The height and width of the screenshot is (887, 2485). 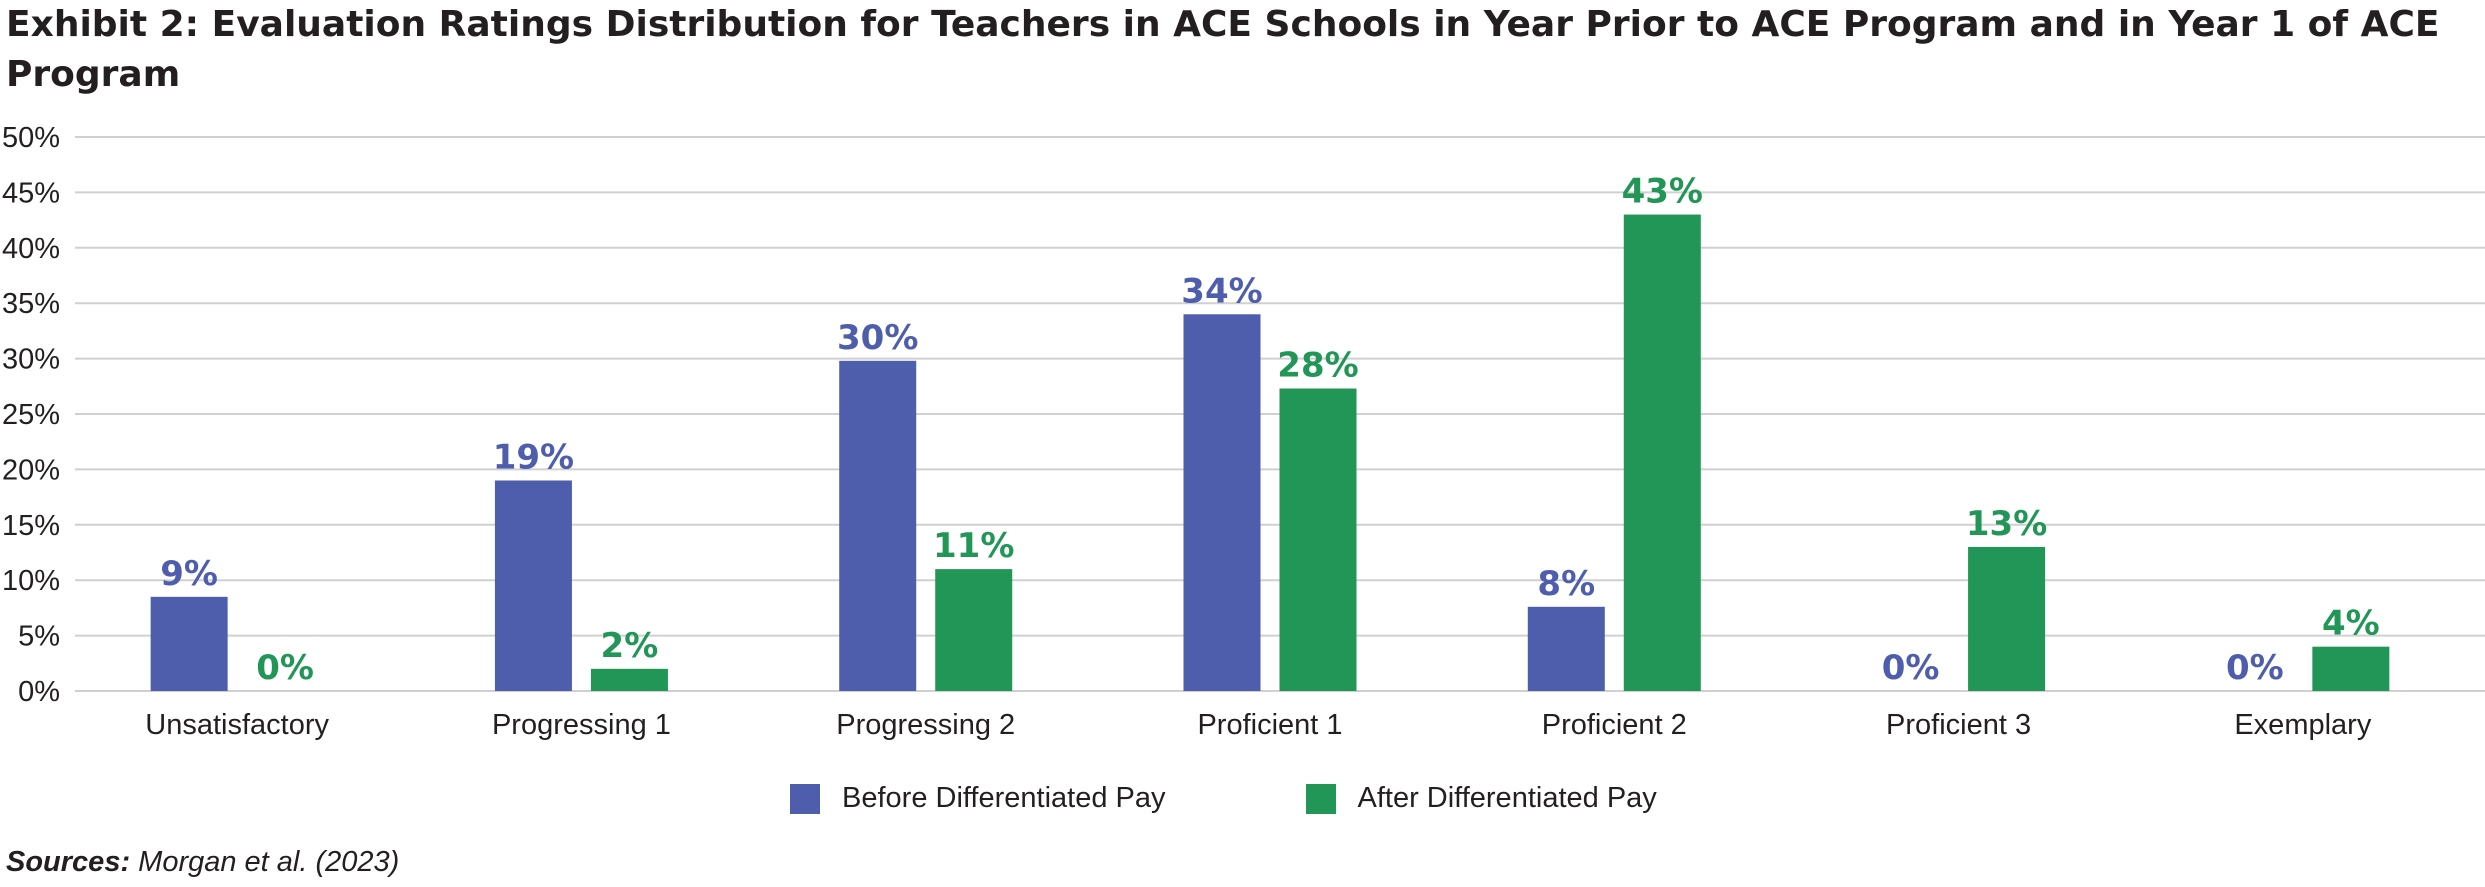 I want to click on source-text: Morgan et al. (2023), so click(x=269, y=862).